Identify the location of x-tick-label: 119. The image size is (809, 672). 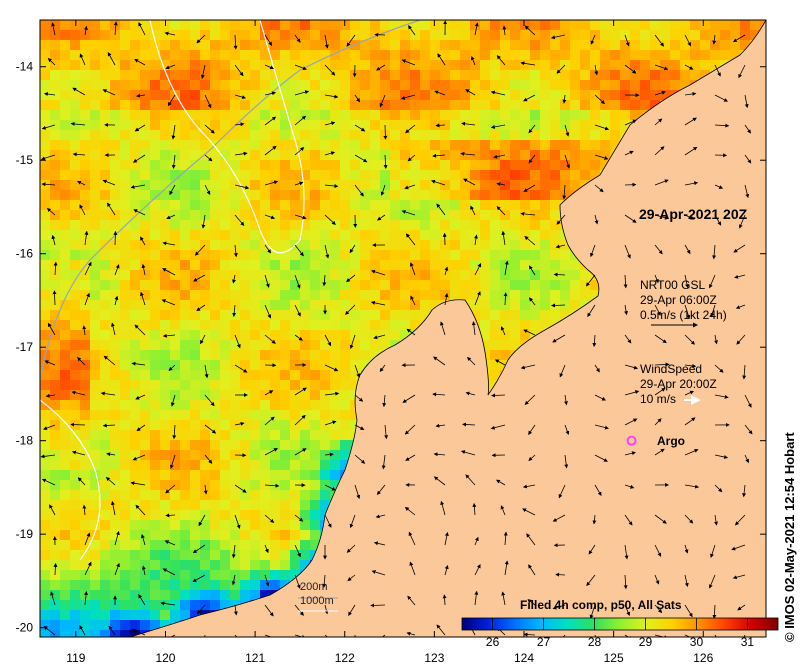
(75, 658).